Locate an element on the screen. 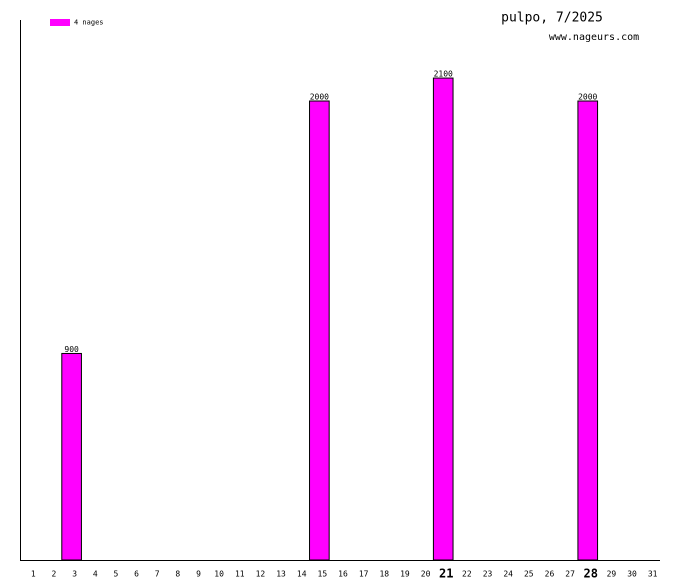 This screenshot has height=580, width=680. x-tick-label: 9 is located at coordinates (198, 574).